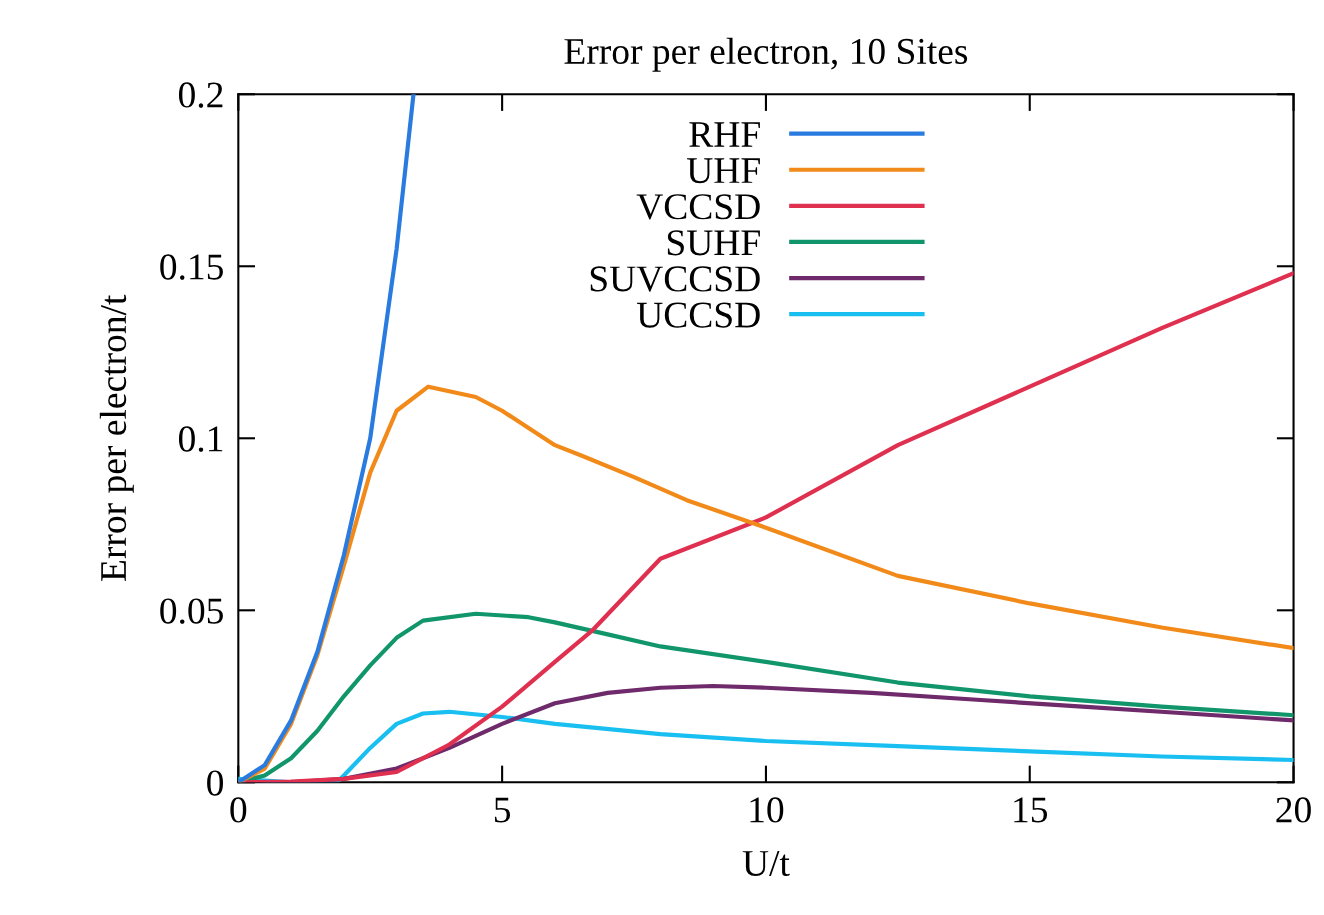  I want to click on x-tick-label: 10, so click(767, 810).